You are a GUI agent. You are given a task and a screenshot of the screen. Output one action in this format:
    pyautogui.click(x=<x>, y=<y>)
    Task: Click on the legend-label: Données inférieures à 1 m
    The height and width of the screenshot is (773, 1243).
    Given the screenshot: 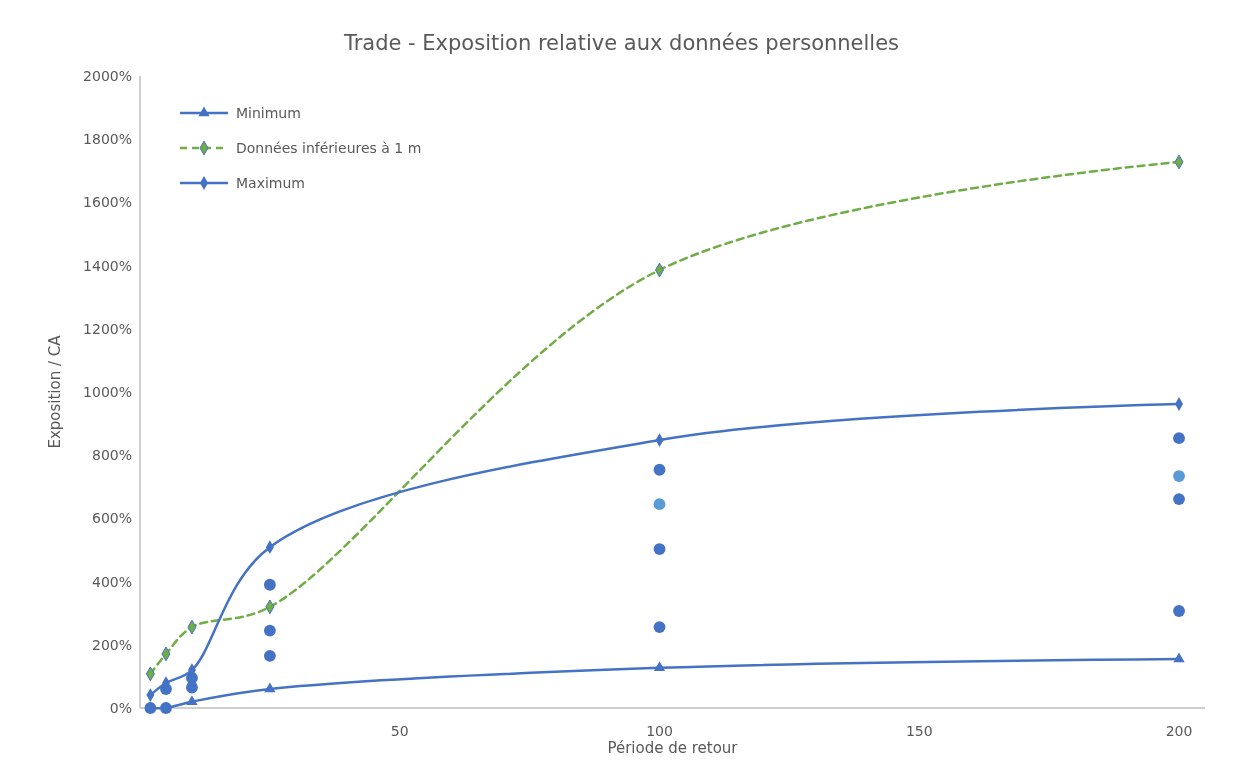 What is the action you would take?
    pyautogui.click(x=329, y=147)
    